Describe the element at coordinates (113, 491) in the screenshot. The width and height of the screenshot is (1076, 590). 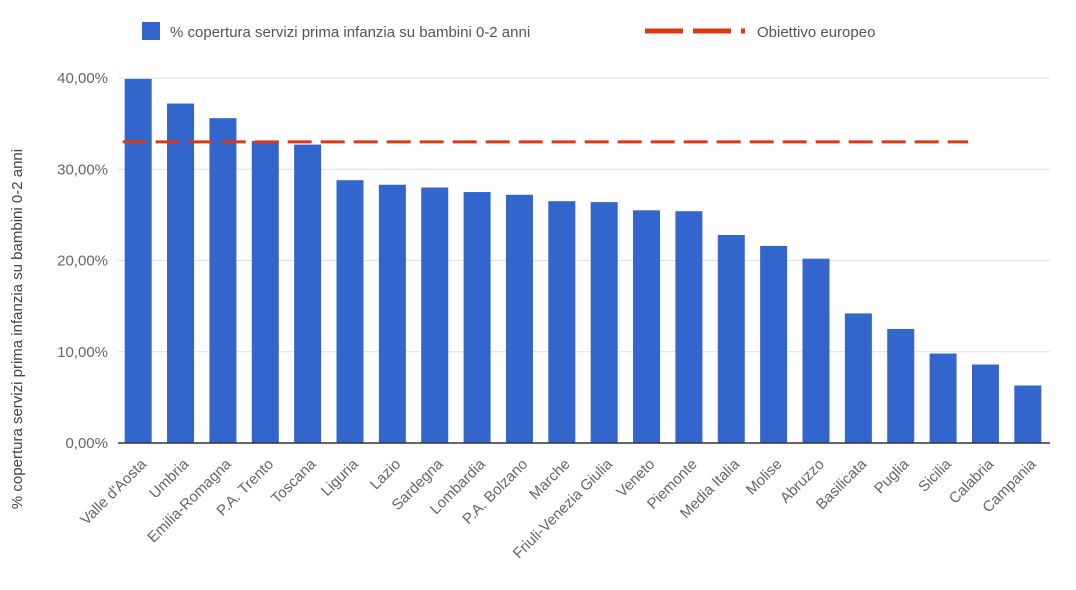
I see `x-tick-label: Valle d'Aosta` at that location.